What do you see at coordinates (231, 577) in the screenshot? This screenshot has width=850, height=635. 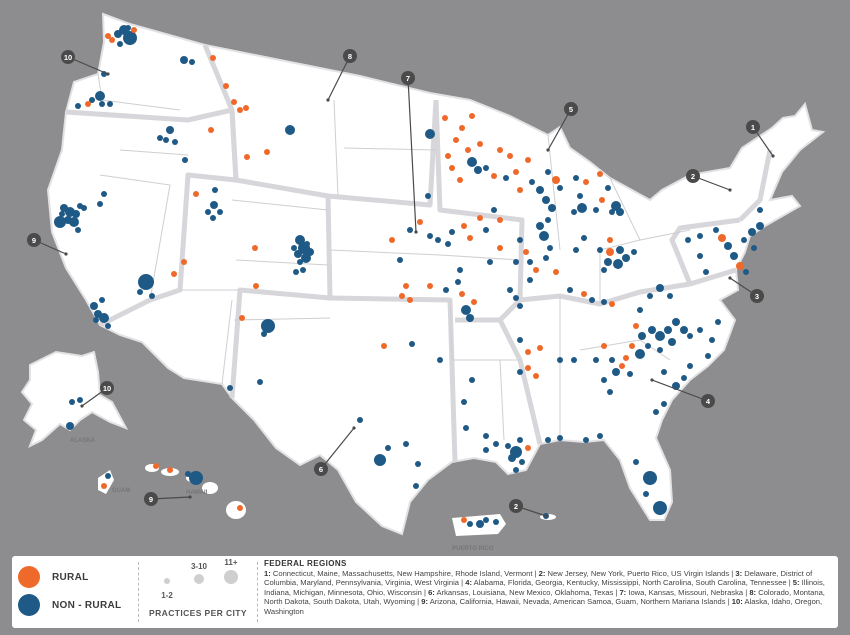 I see `size-large-swatch` at bounding box center [231, 577].